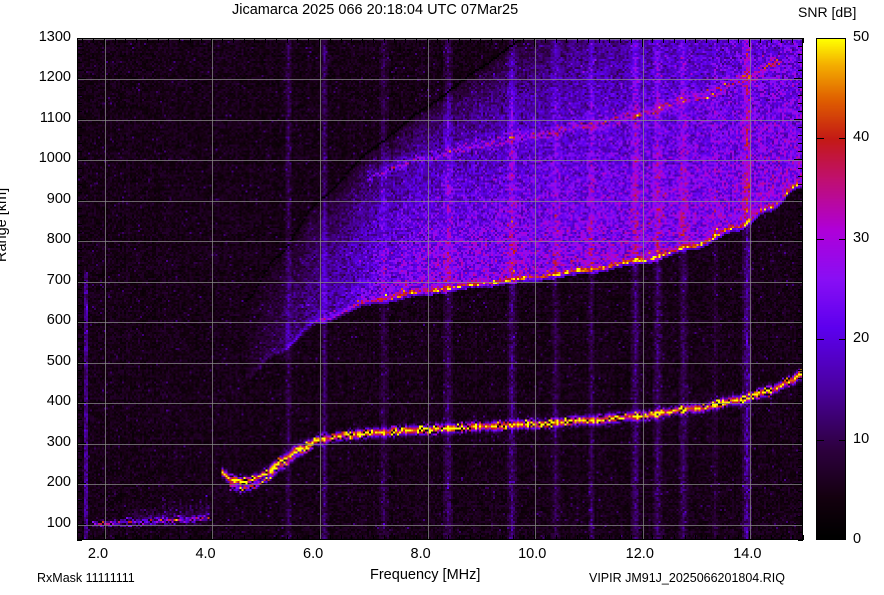 The image size is (884, 595). Describe the element at coordinates (532, 554) in the screenshot. I see `x-tick-label: 10.0` at that location.